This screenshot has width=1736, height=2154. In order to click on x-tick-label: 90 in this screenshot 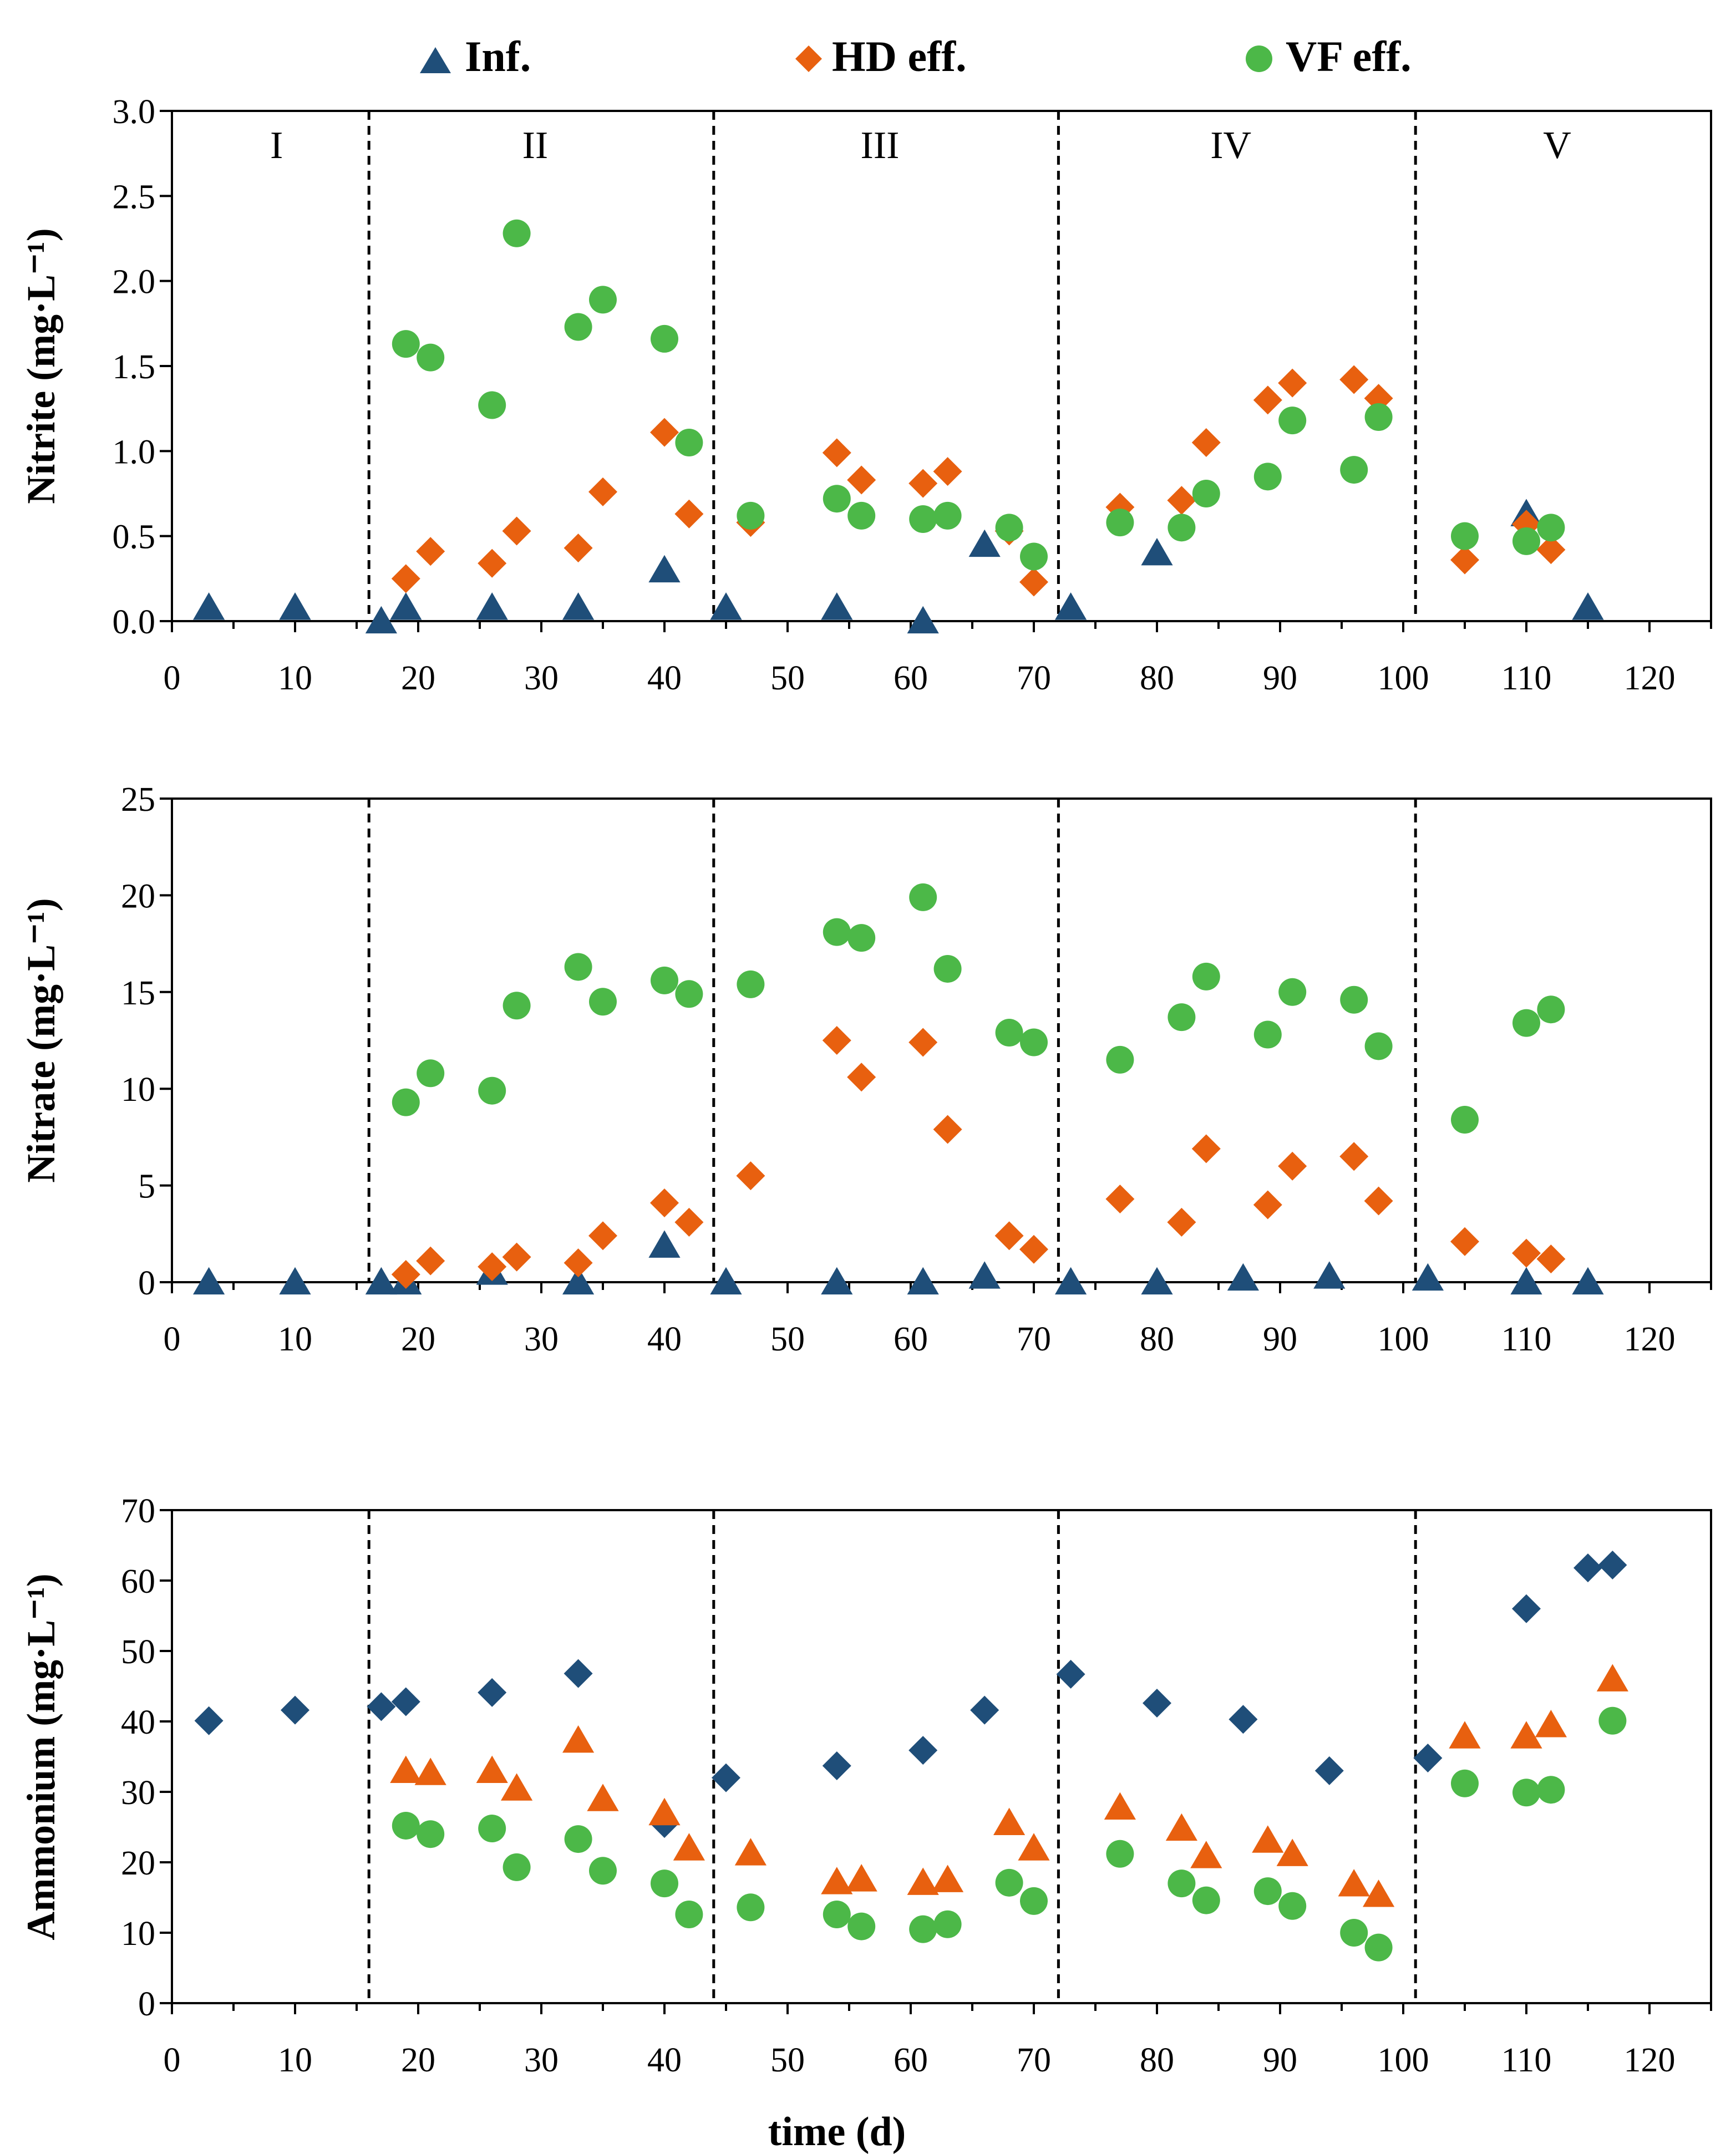, I will do `click(1280, 678)`.